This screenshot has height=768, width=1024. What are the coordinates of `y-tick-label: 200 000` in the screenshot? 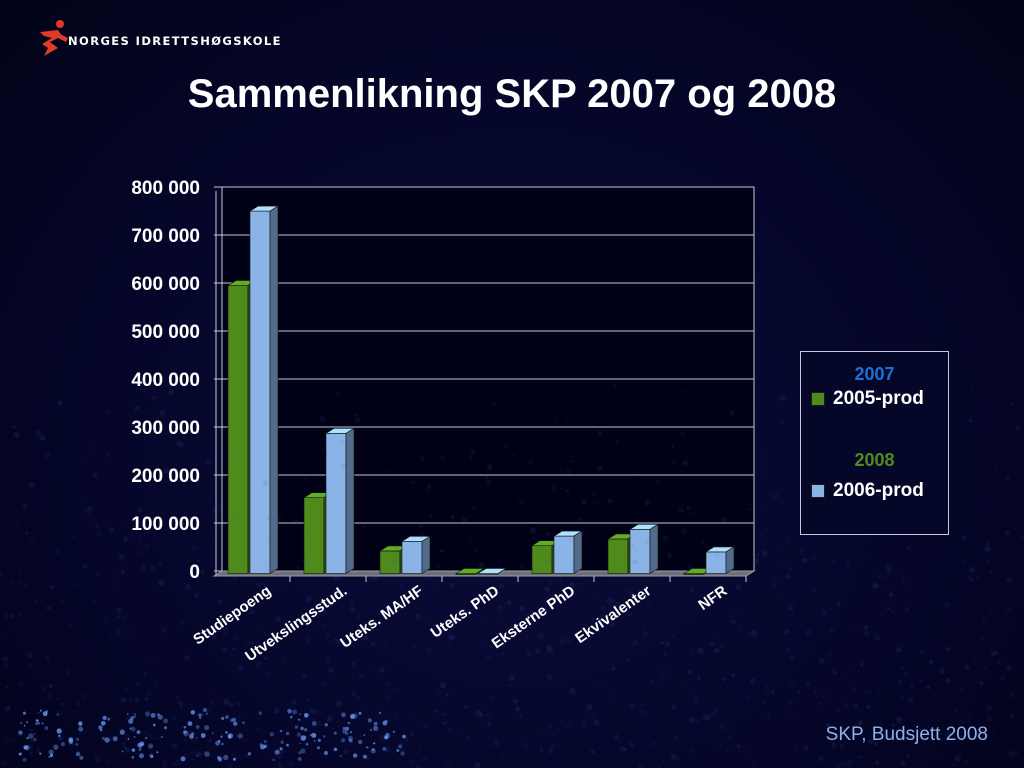 It's located at (165, 476).